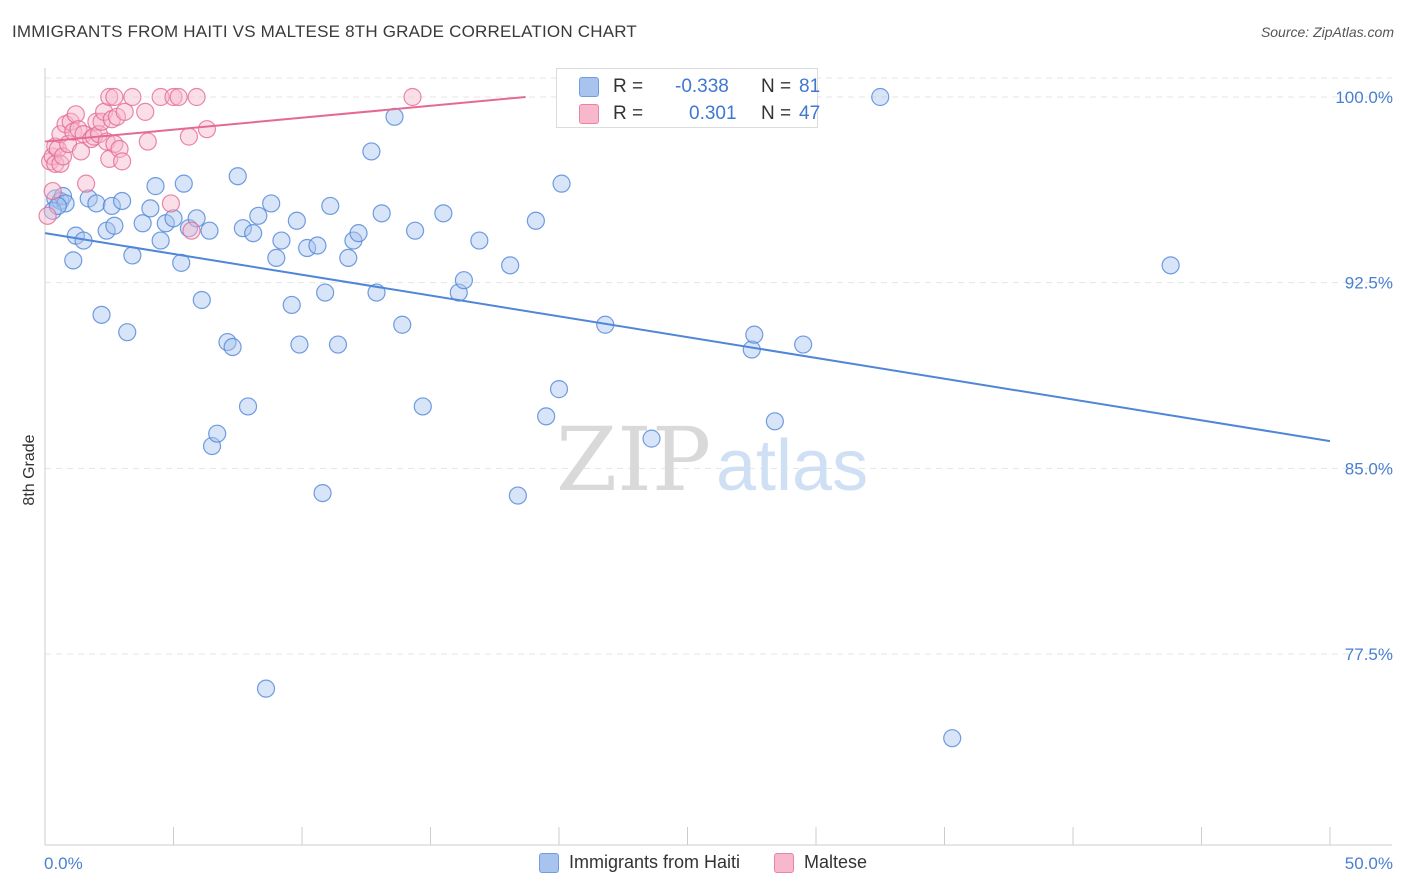  Describe the element at coordinates (1369, 863) in the screenshot. I see `x-tick-label: 50.0%` at that location.